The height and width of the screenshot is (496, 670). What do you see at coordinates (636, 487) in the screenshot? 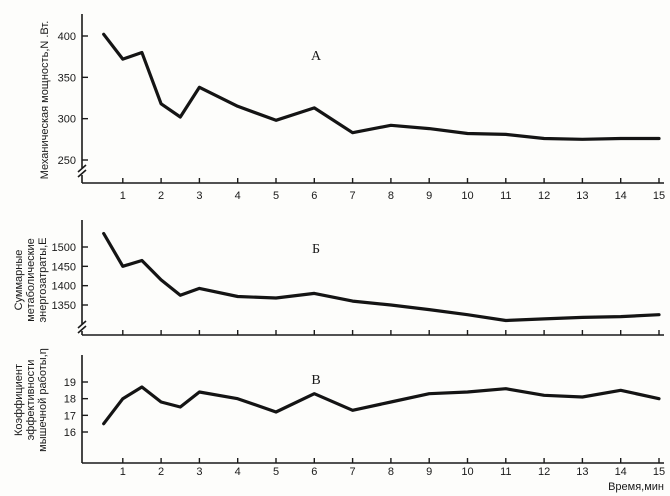
I see `x-axis-label: Время,мин` at bounding box center [636, 487].